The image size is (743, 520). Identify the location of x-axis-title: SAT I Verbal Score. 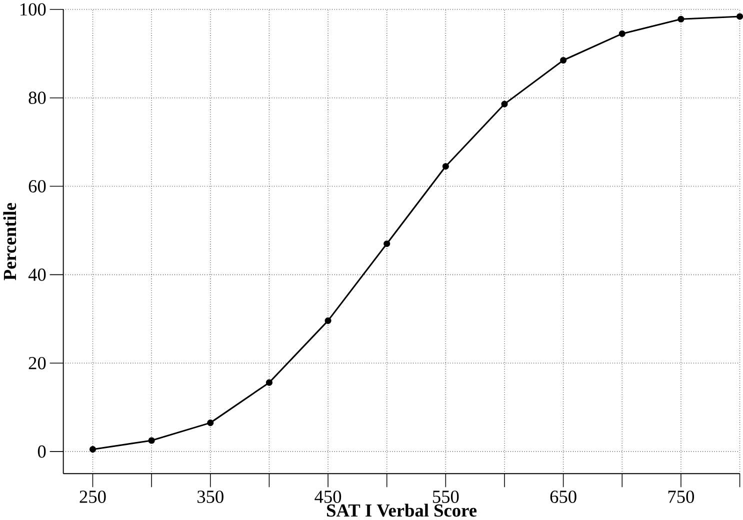
(402, 510).